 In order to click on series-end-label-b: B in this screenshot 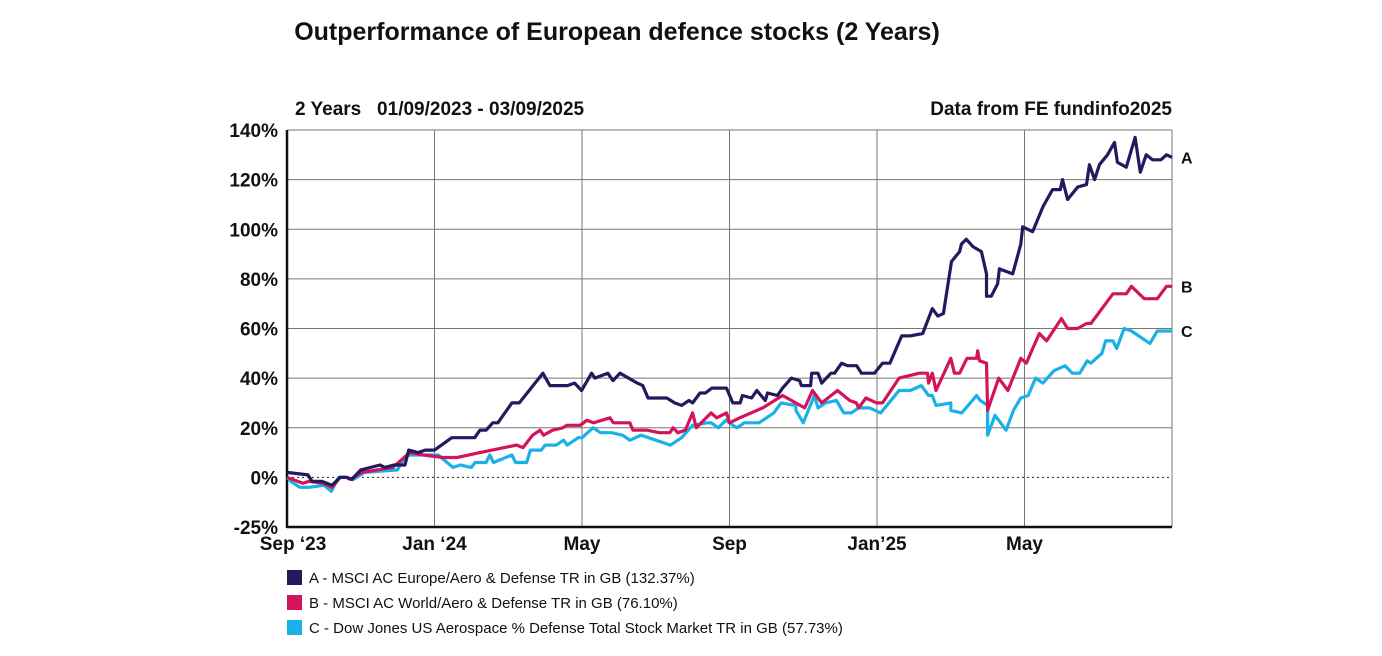, I will do `click(1187, 287)`.